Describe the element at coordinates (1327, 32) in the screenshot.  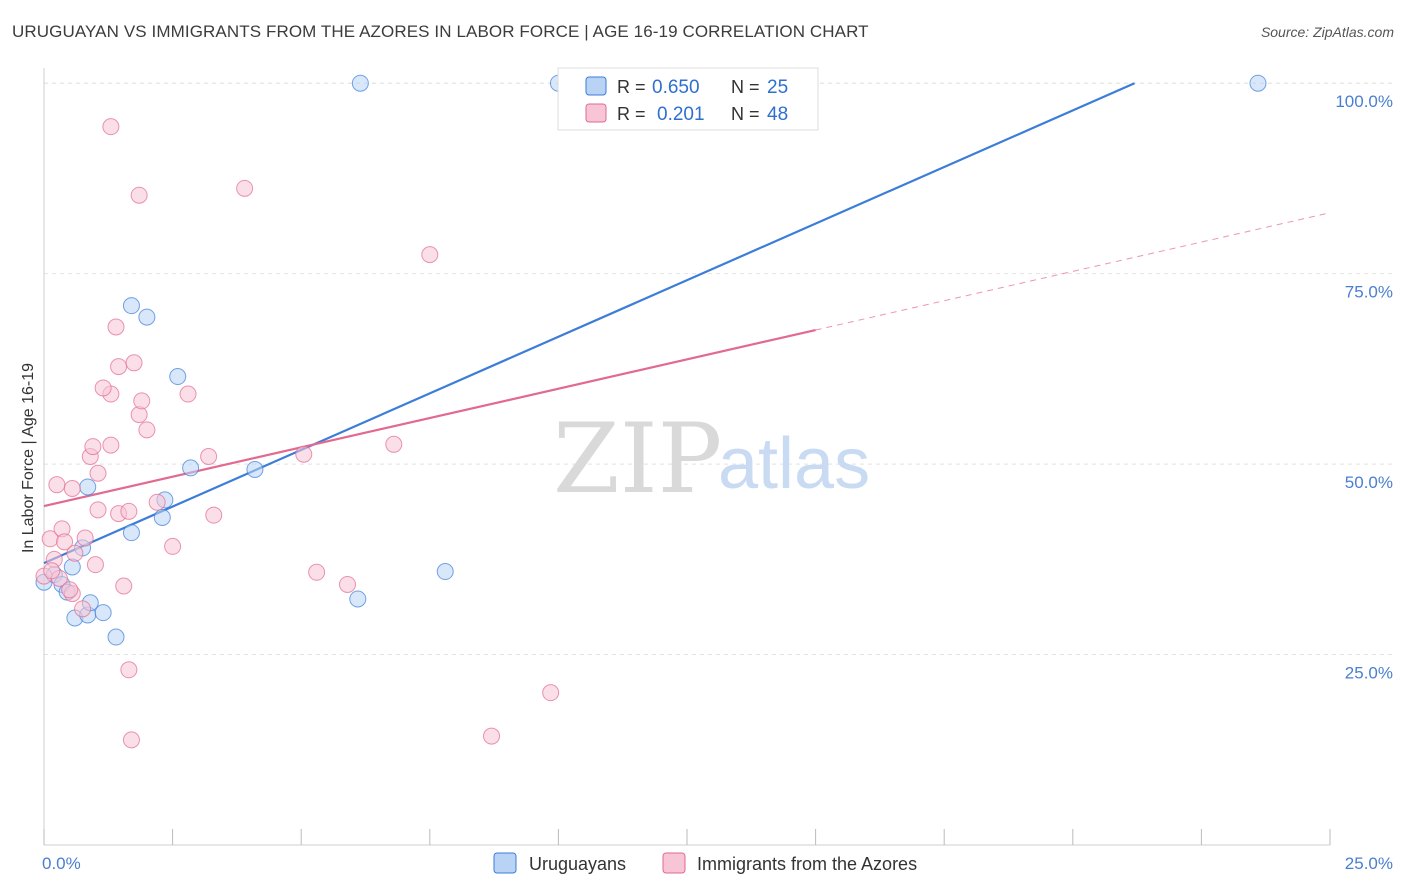
I see `source-label: Source: ZipAtlas.com` at that location.